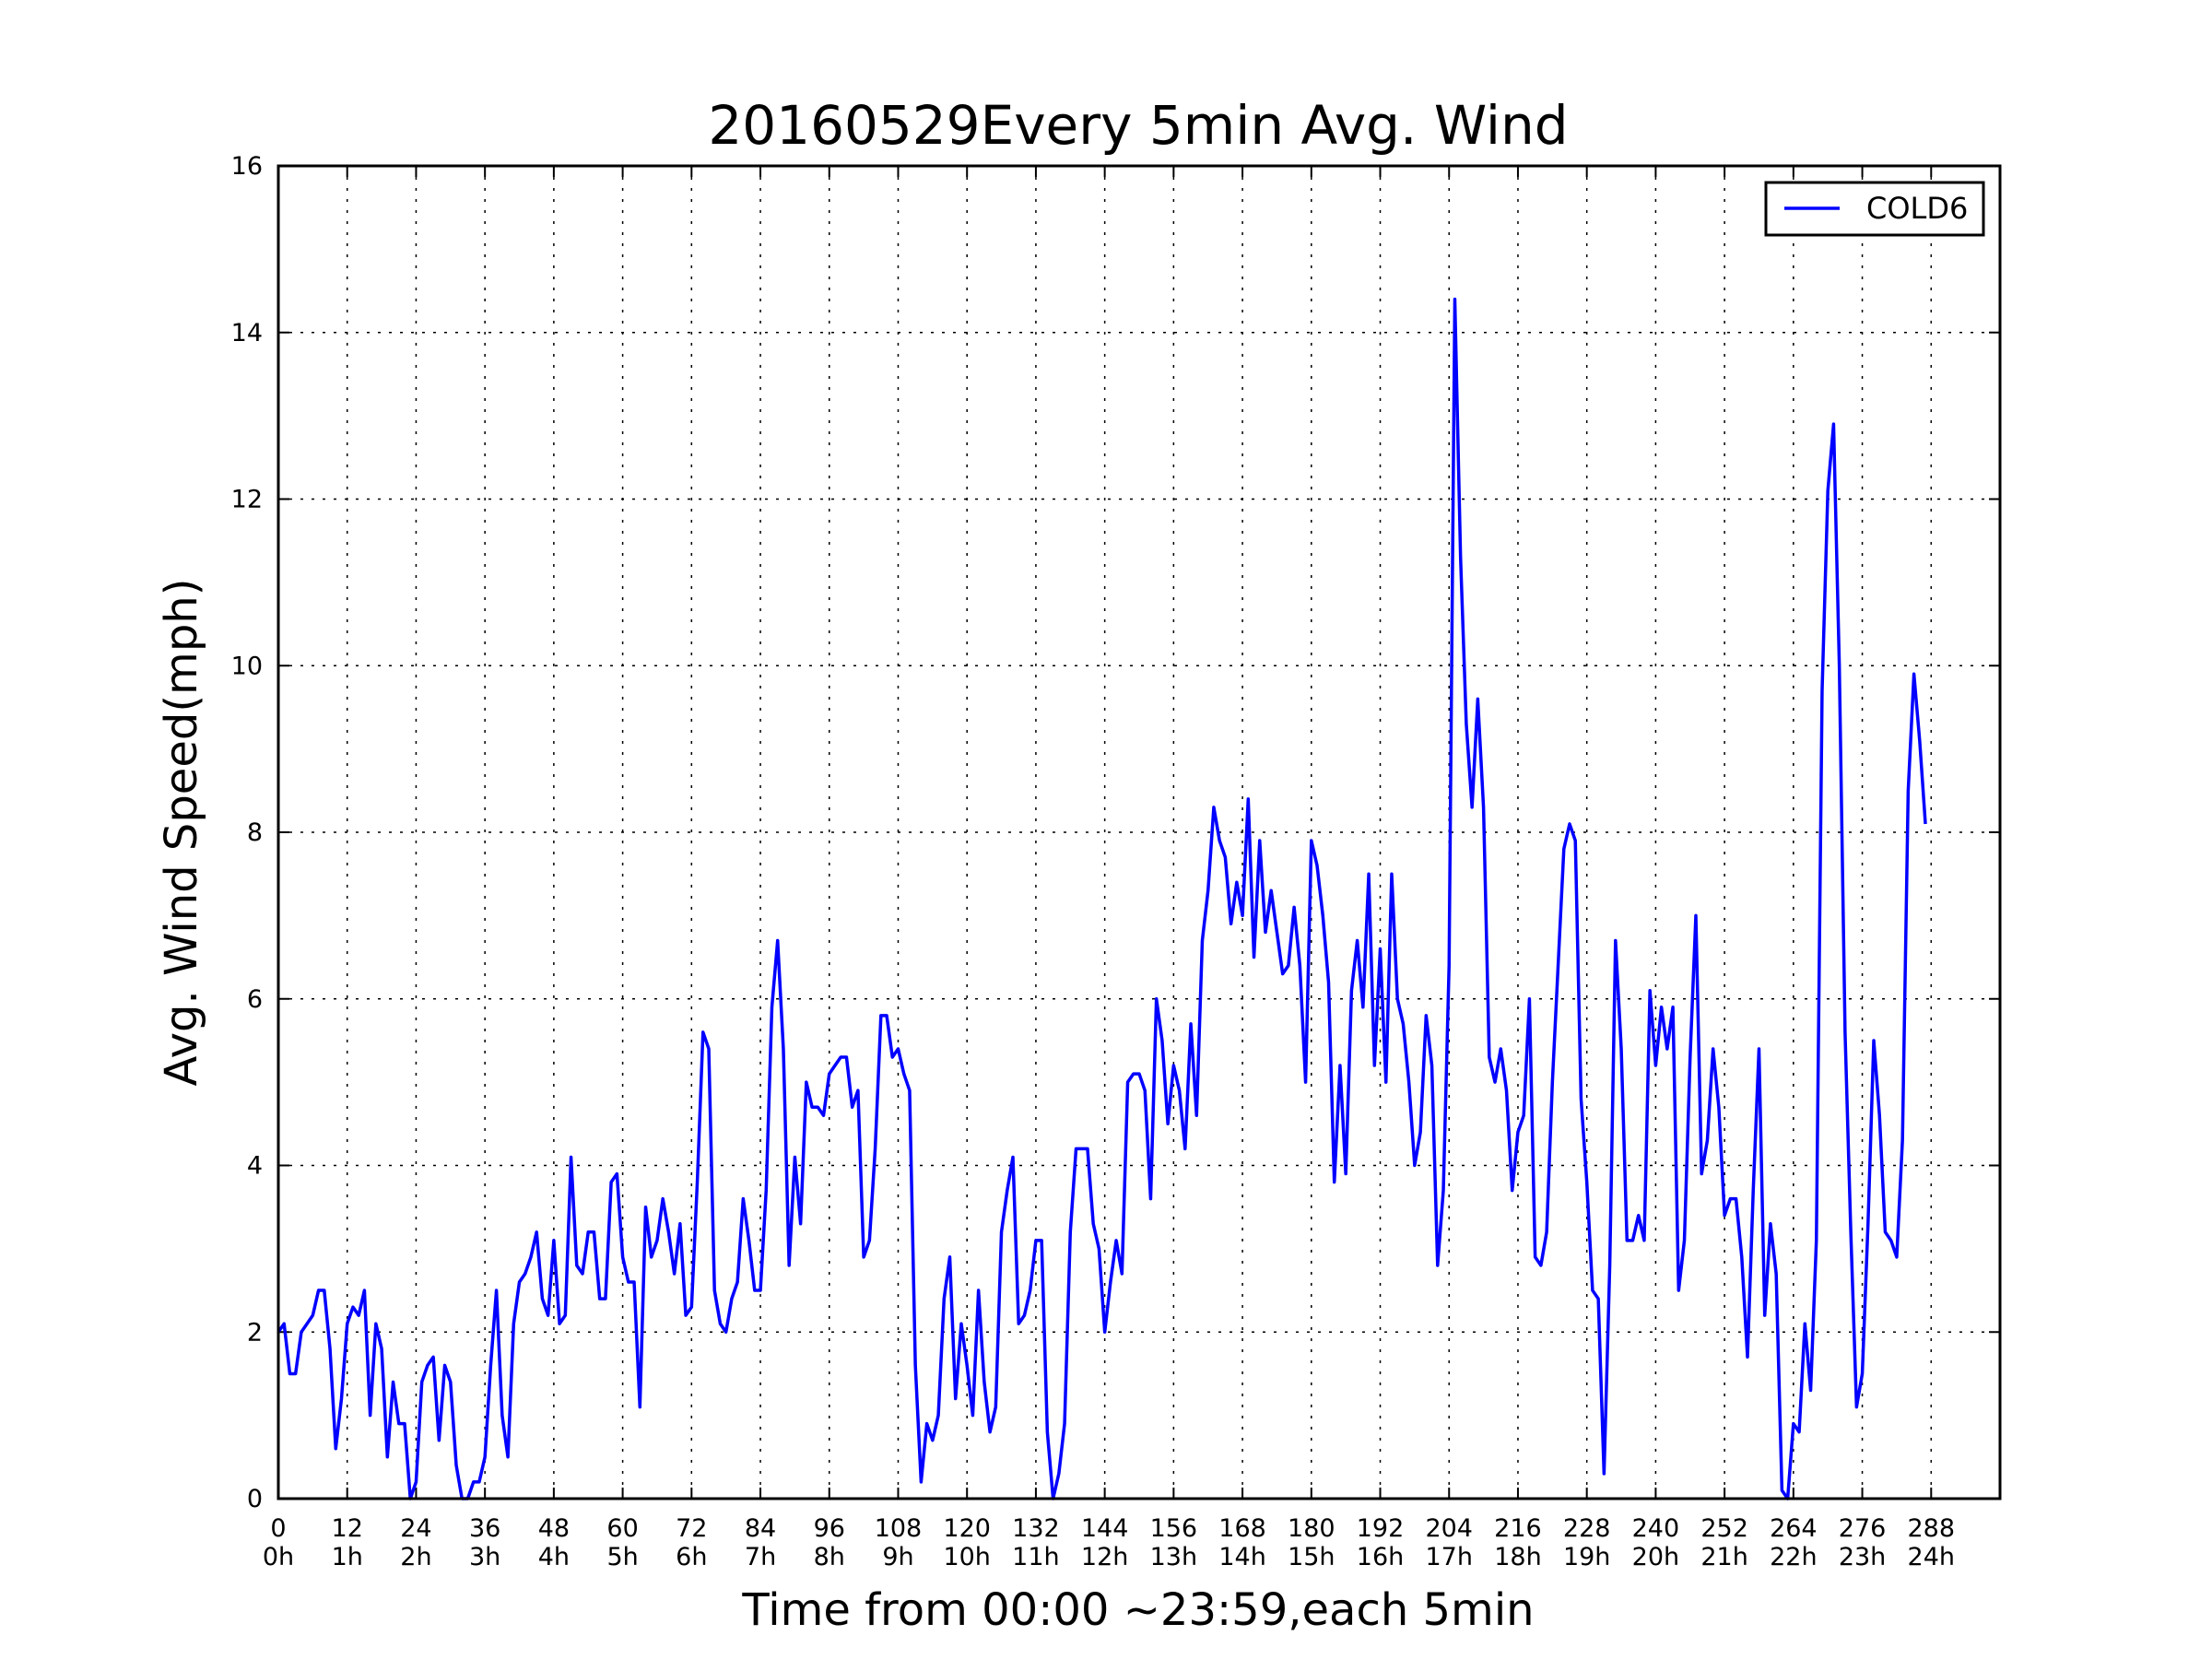 The width and height of the screenshot is (2212, 1659). What do you see at coordinates (255, 1499) in the screenshot?
I see `y-tick-label: 0` at bounding box center [255, 1499].